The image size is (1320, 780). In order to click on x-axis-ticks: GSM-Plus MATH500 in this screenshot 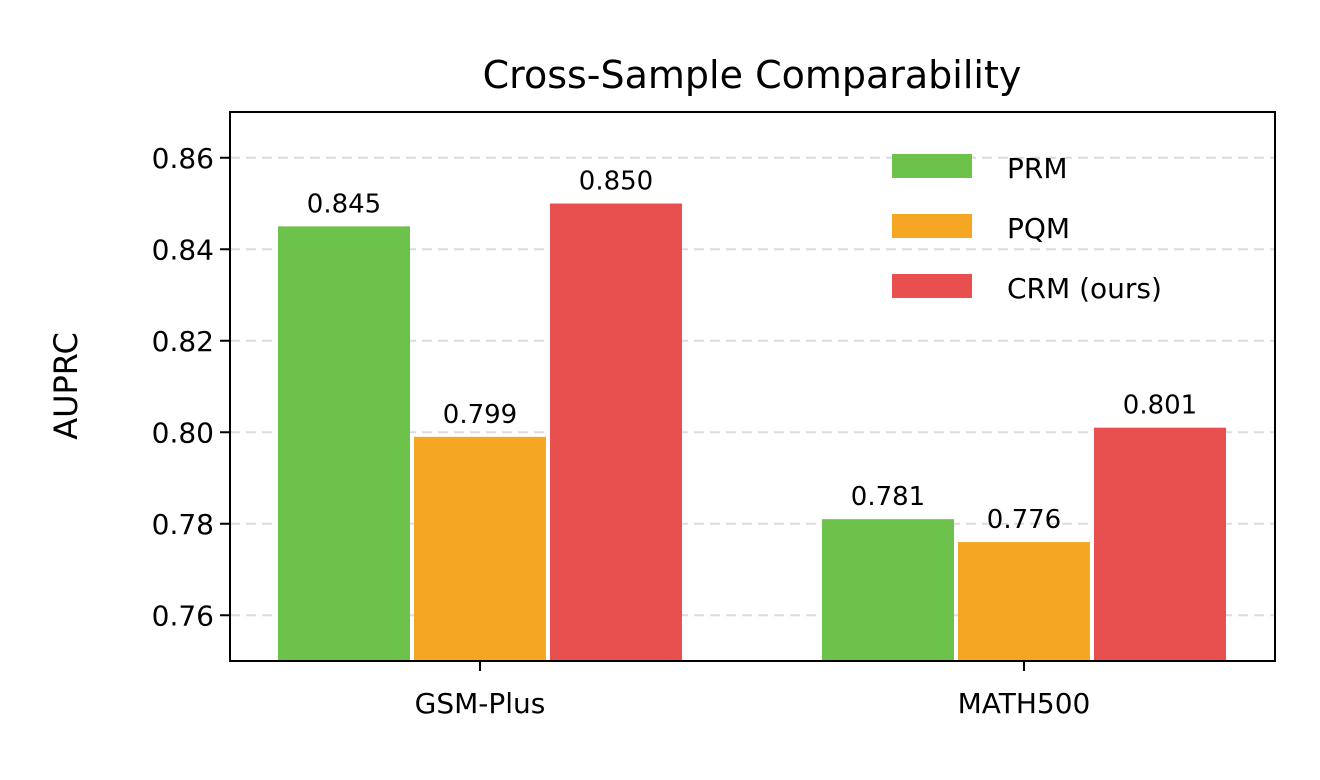, I will do `click(753, 690)`.